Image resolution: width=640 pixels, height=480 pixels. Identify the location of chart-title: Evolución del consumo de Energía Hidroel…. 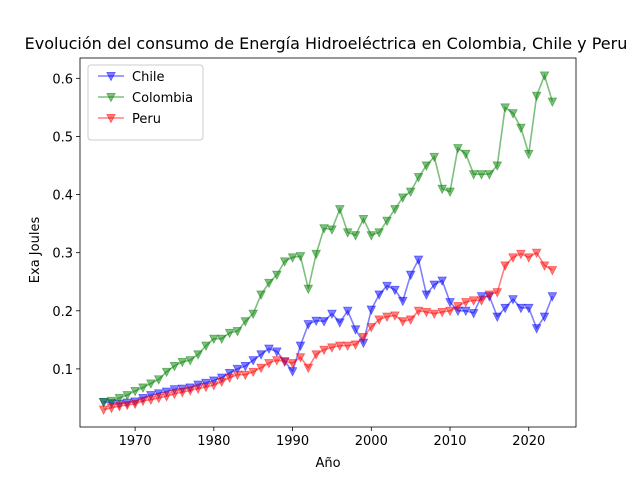
(326, 43).